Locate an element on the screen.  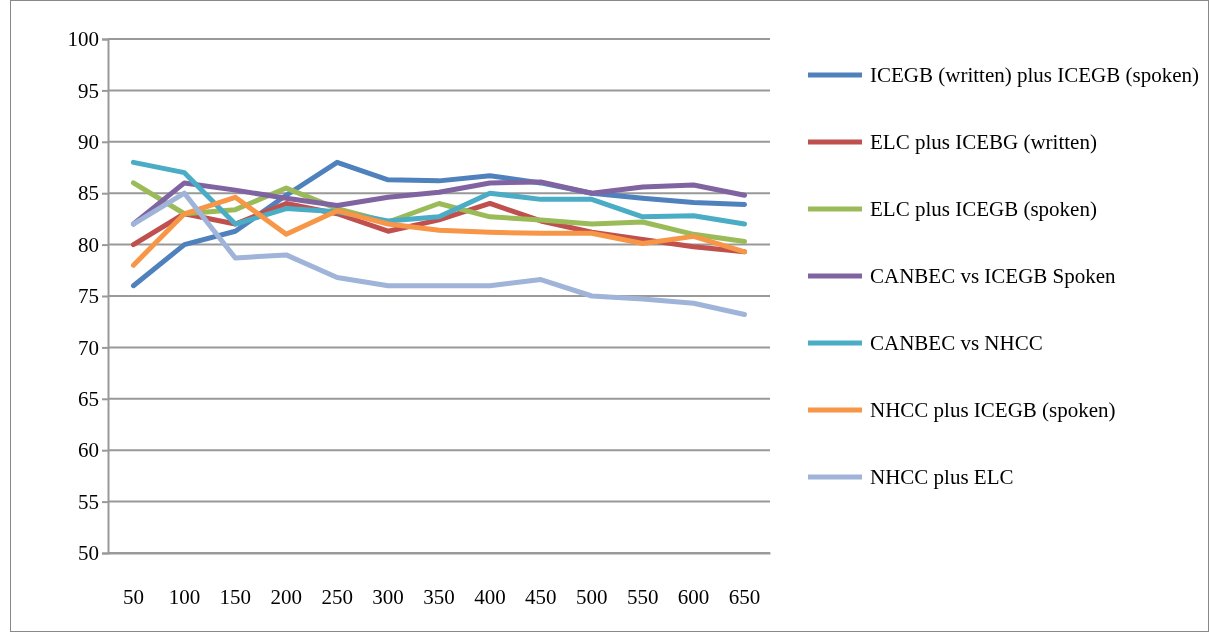
x-tick-label: 400 is located at coordinates (490, 596).